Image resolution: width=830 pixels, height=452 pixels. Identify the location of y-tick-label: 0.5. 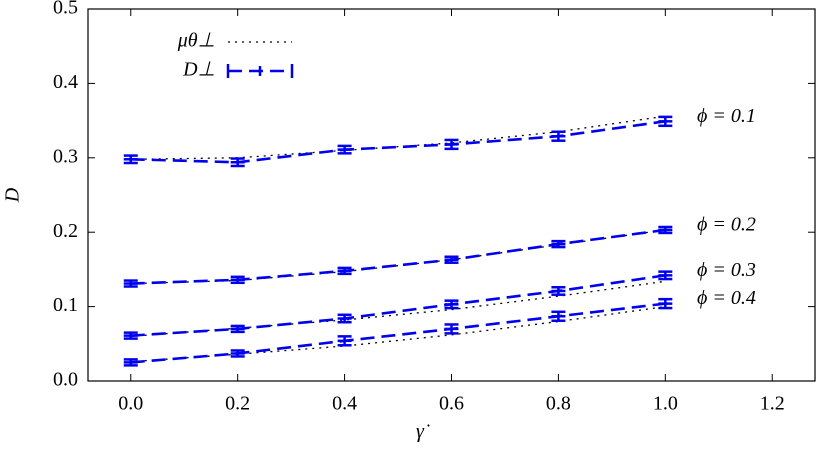
(65, 9).